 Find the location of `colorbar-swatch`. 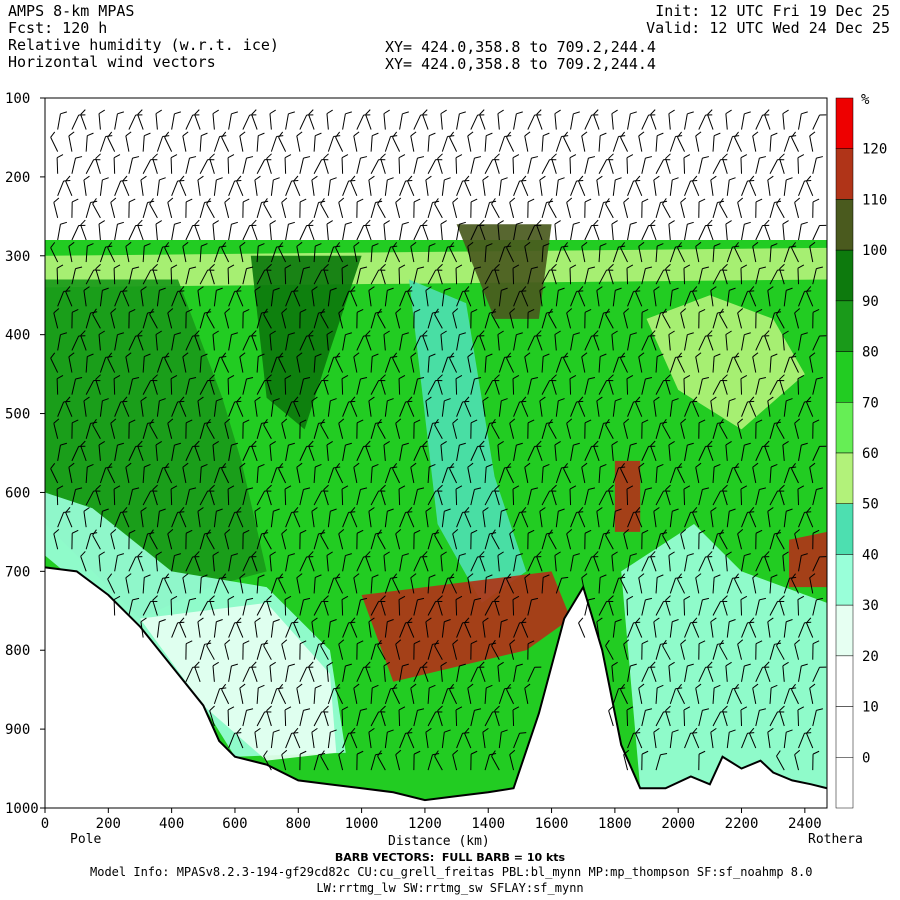

colorbar-swatch is located at coordinates (844, 275).